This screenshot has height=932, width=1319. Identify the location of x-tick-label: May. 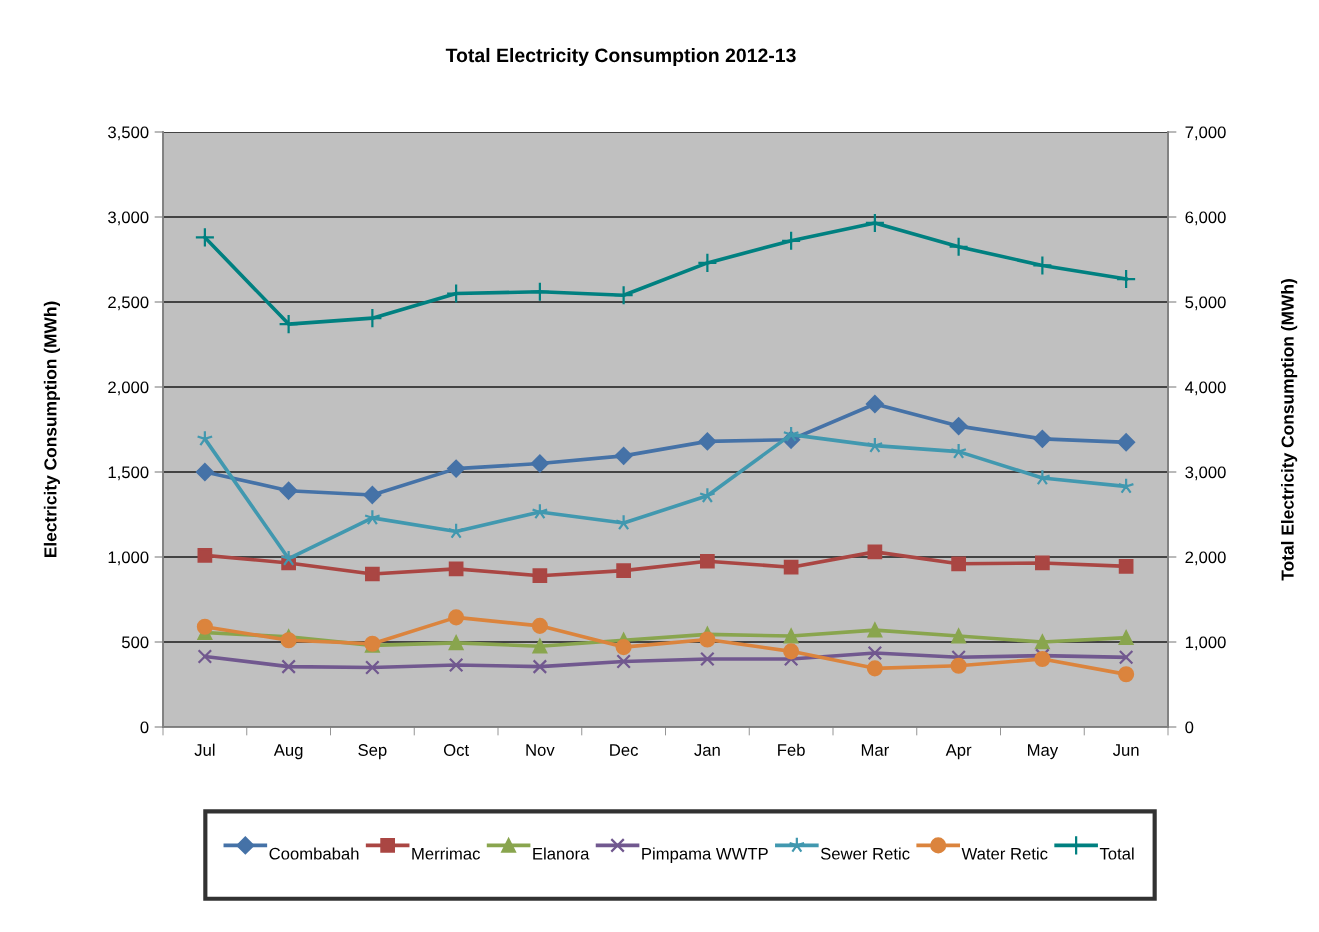
(1043, 752).